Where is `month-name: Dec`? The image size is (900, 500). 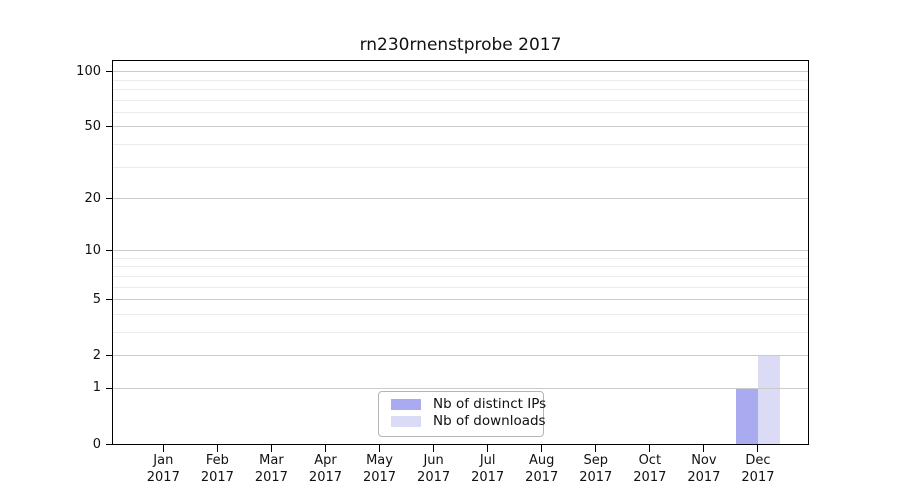 month-name: Dec is located at coordinates (758, 460).